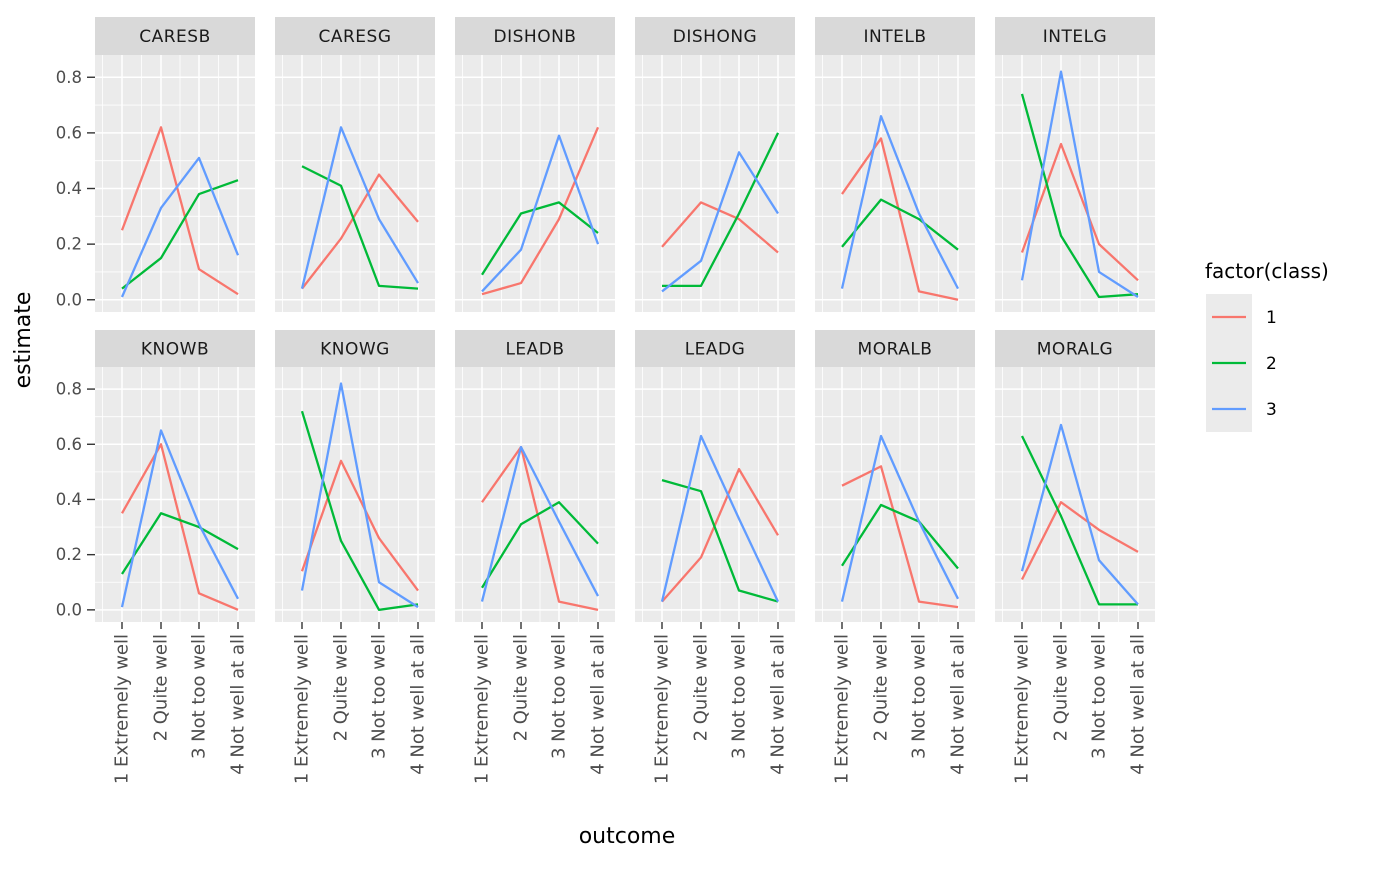  I want to click on series-line-class1-DISHONB, so click(540, 211).